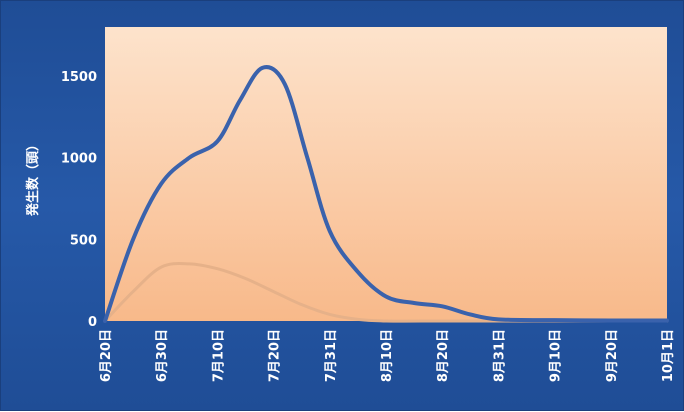  What do you see at coordinates (275, 355) in the screenshot?
I see `x-tick-label: 7月20日` at bounding box center [275, 355].